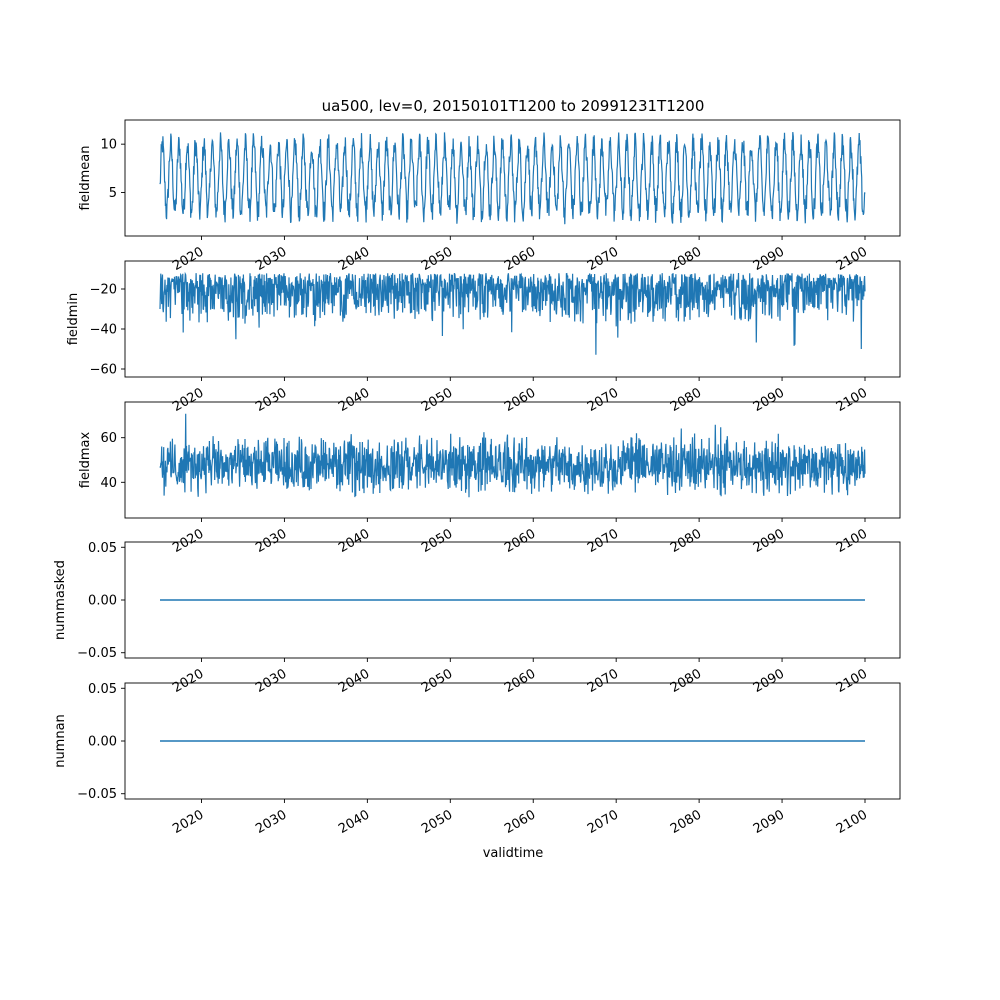 Image resolution: width=1000 pixels, height=1000 pixels. I want to click on y-axis-label-nummasked: nummasked, so click(60, 600).